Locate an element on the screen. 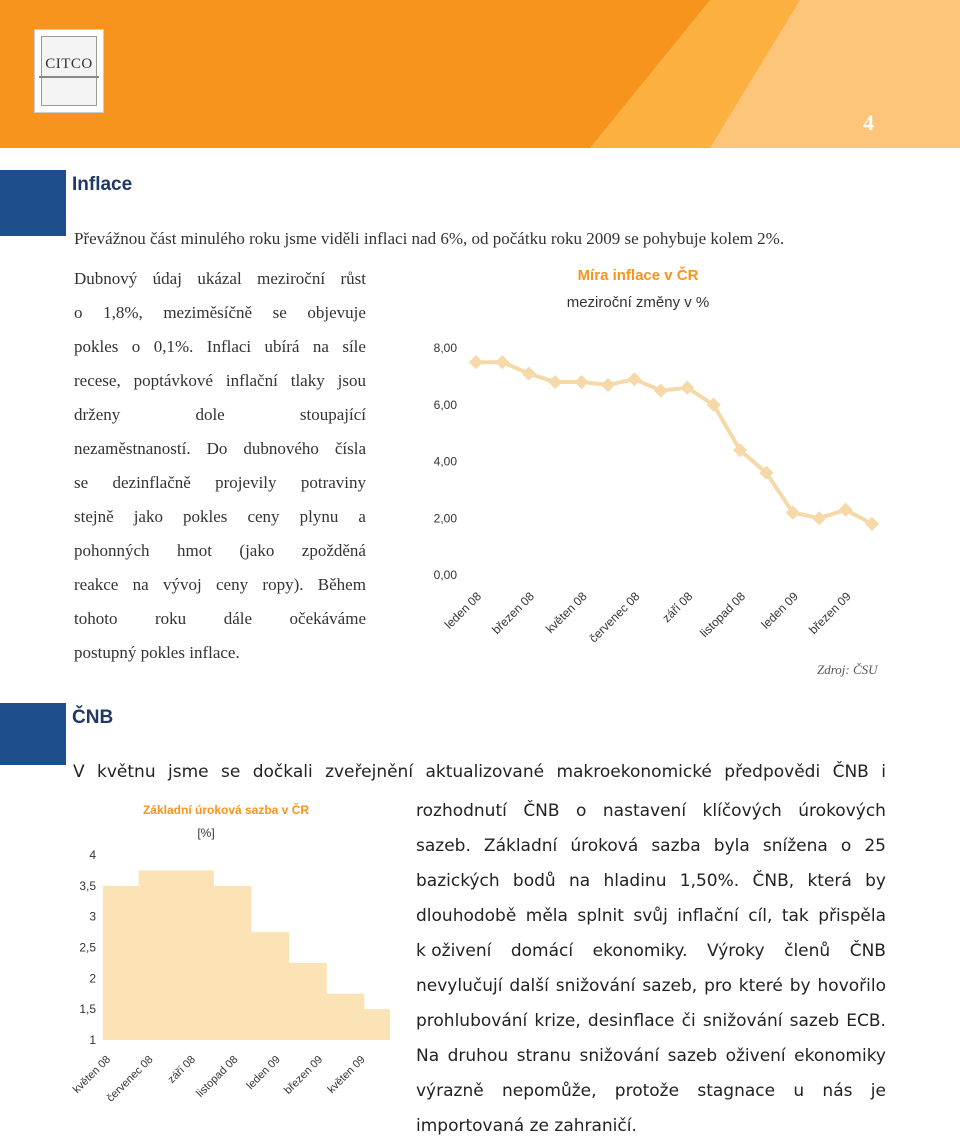  inflace-word: tlaky is located at coordinates (307, 380).